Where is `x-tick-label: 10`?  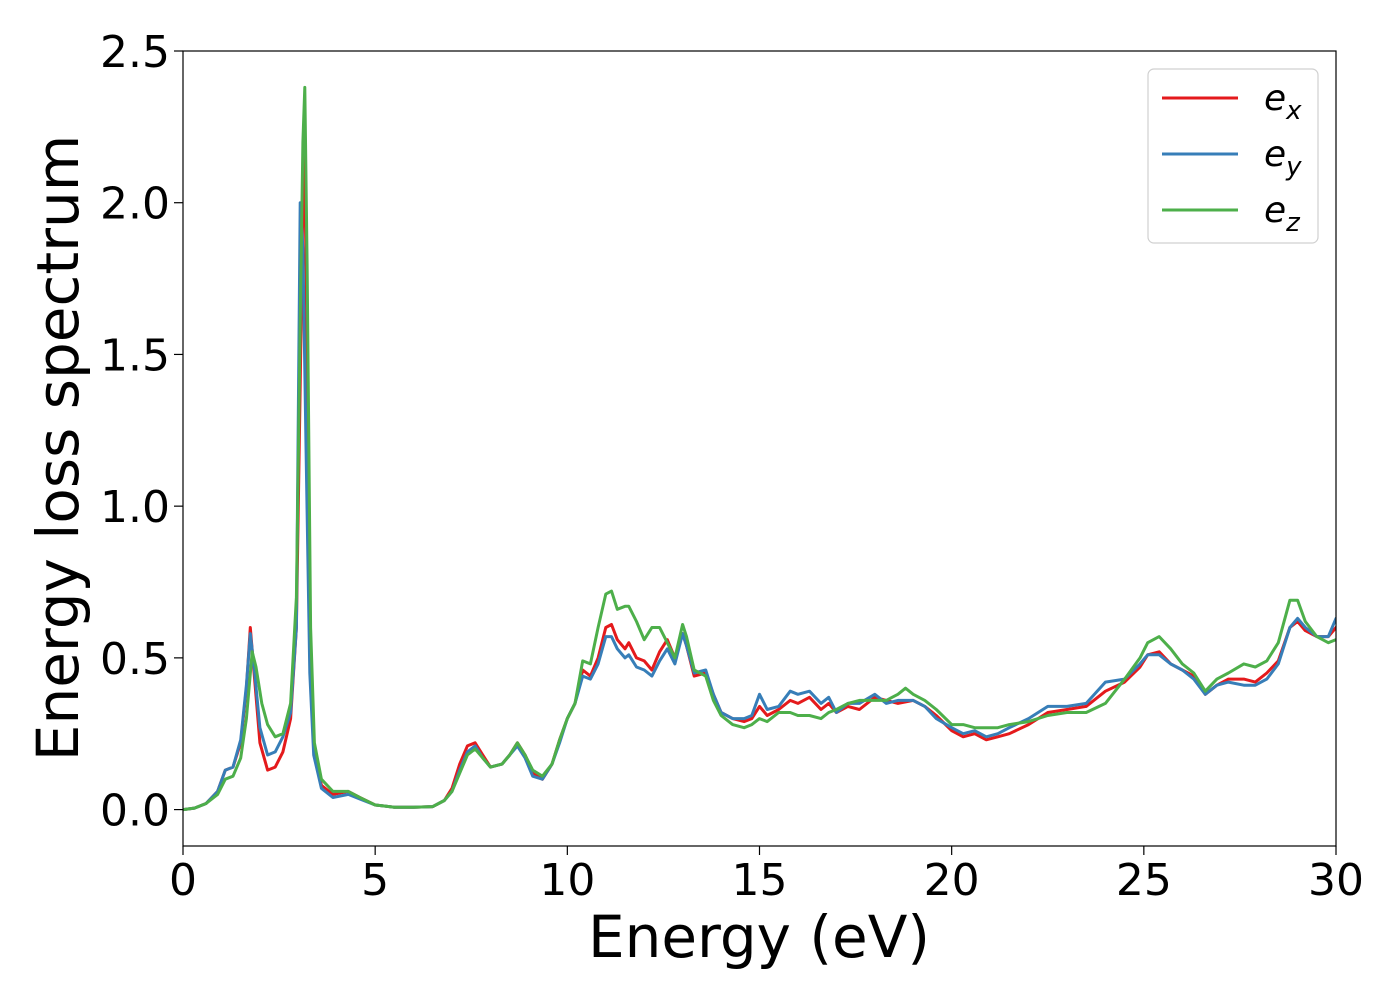 x-tick-label: 10 is located at coordinates (567, 880).